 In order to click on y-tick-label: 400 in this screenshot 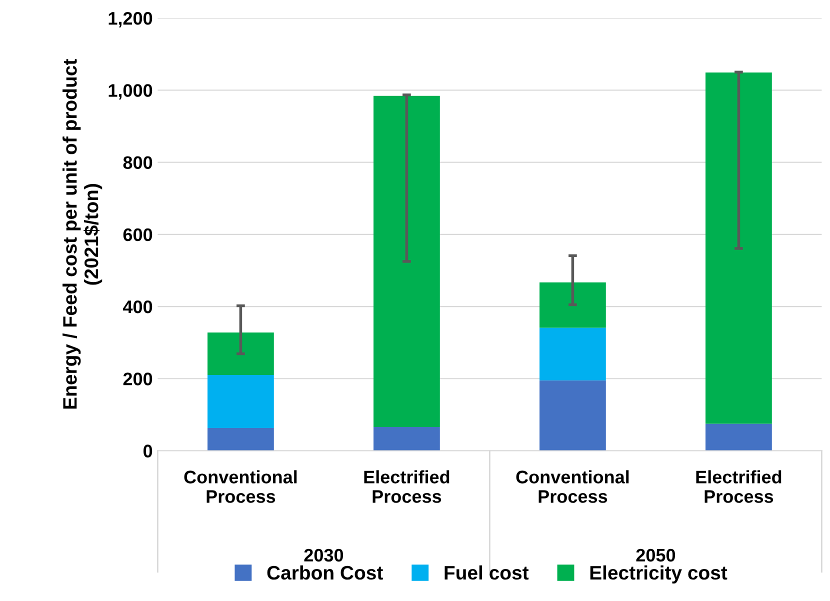, I will do `click(137, 307)`.